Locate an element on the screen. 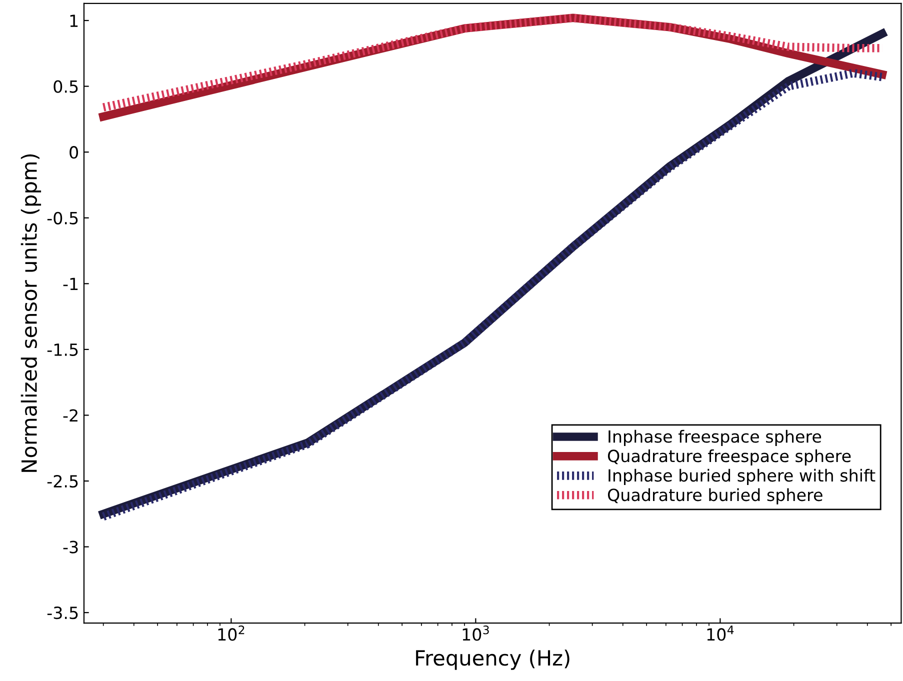 Image resolution: width=903 pixels, height=681 pixels. x-axis-title: Frequency (Hz) is located at coordinates (493, 660).